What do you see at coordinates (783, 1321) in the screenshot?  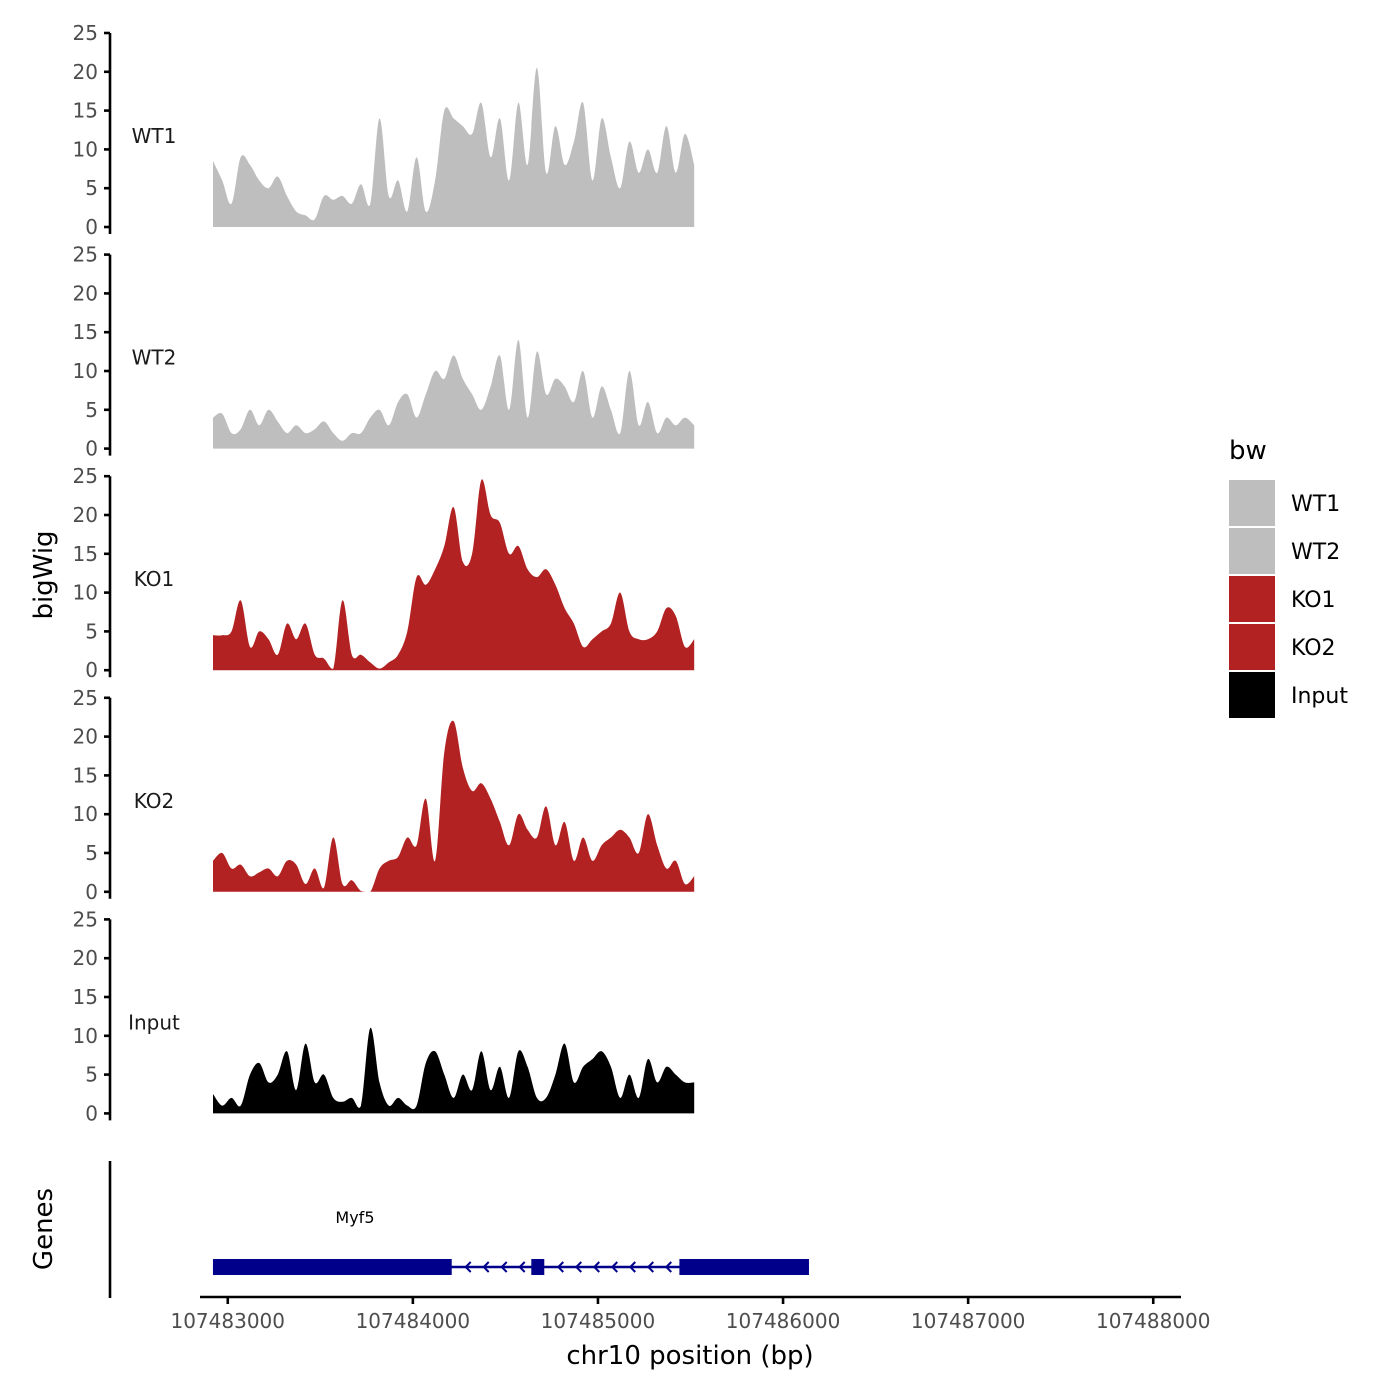 I see `x-tick-label: 107486000` at bounding box center [783, 1321].